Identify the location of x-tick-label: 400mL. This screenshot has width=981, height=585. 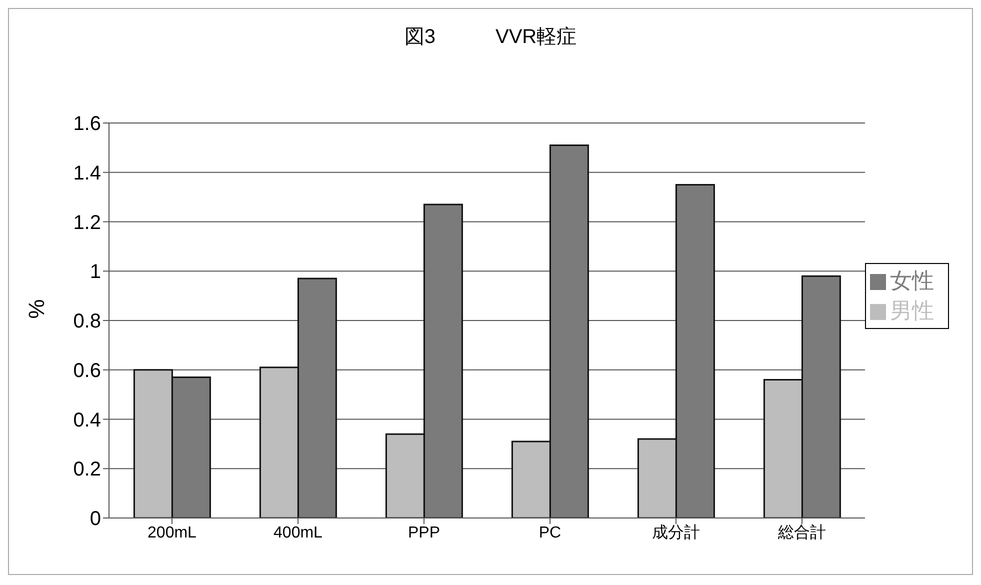
(298, 533).